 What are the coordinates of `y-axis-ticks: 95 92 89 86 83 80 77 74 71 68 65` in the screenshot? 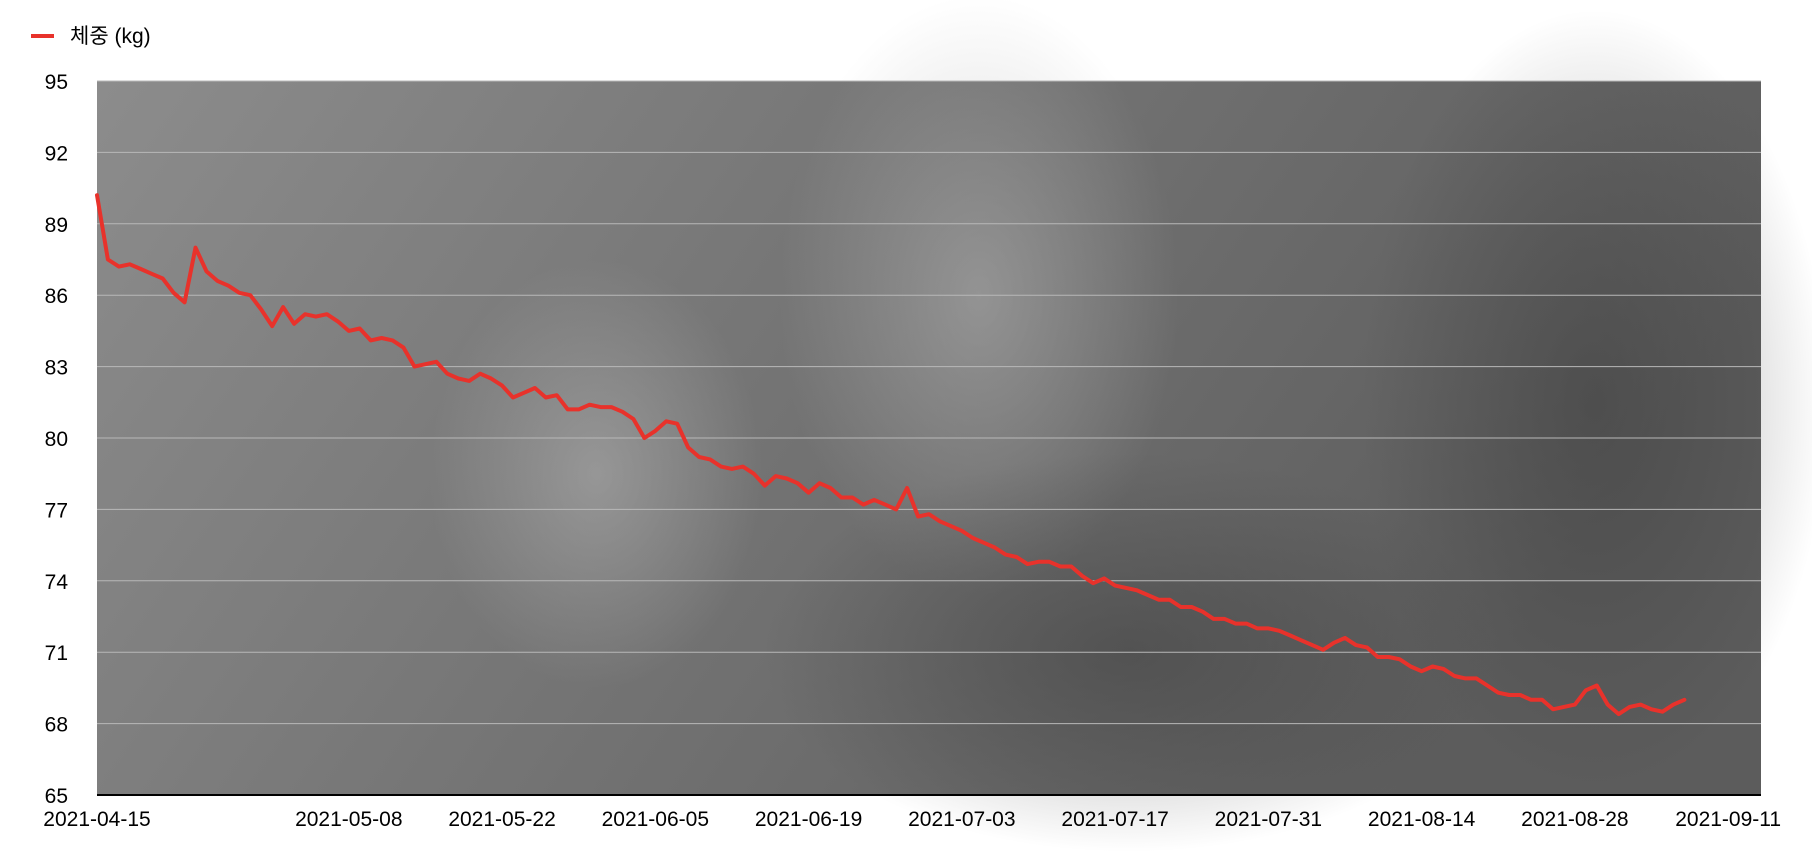 It's located at (57, 439).